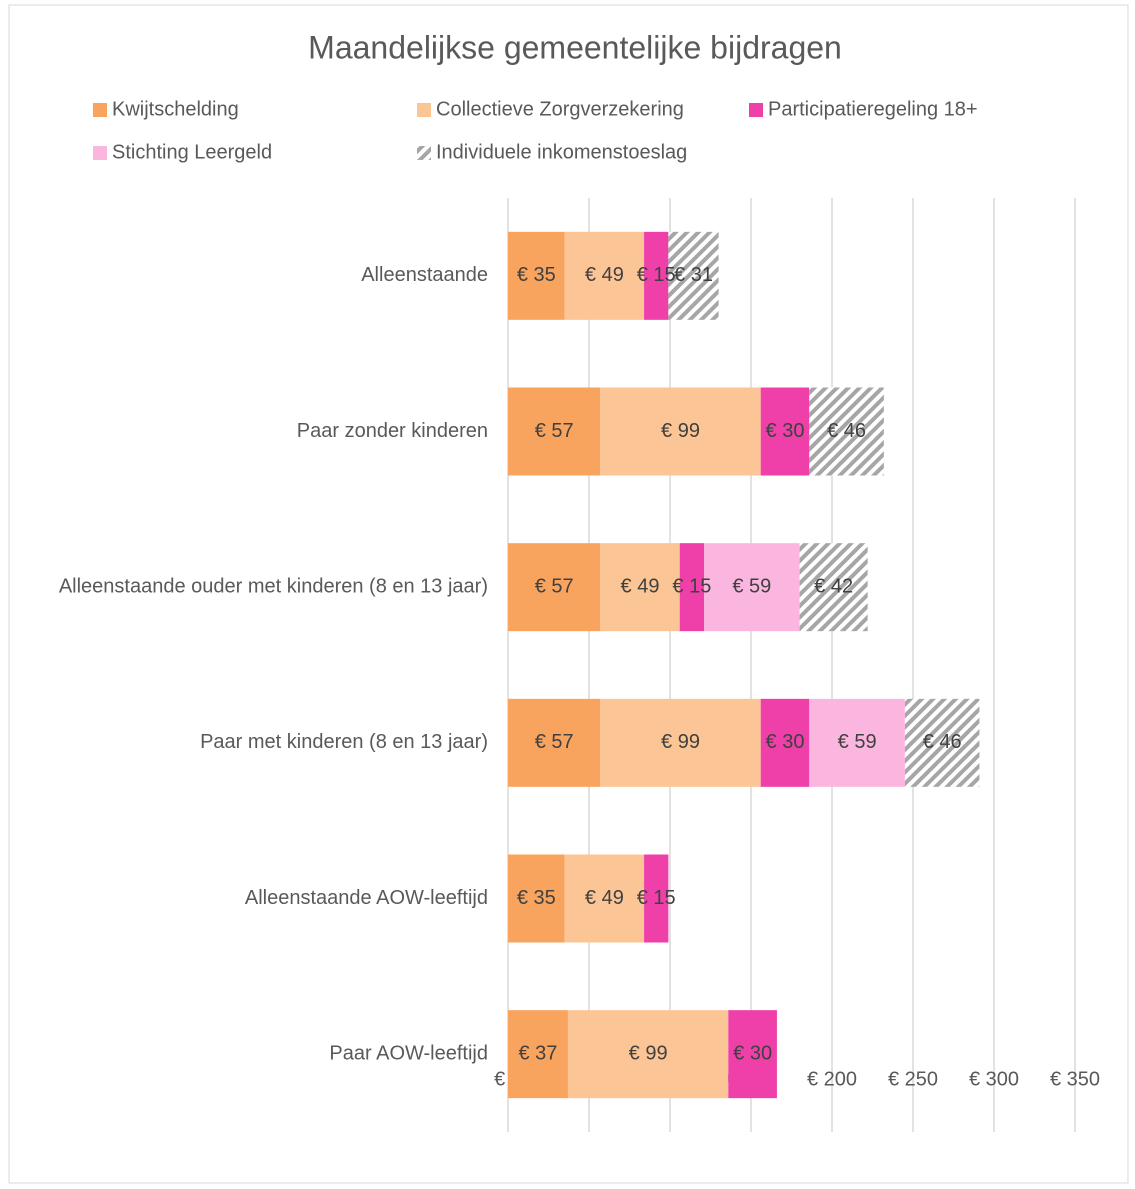  What do you see at coordinates (575, 47) in the screenshot?
I see `chart-title: Maandelijkse gemeentelijke bijdragen` at bounding box center [575, 47].